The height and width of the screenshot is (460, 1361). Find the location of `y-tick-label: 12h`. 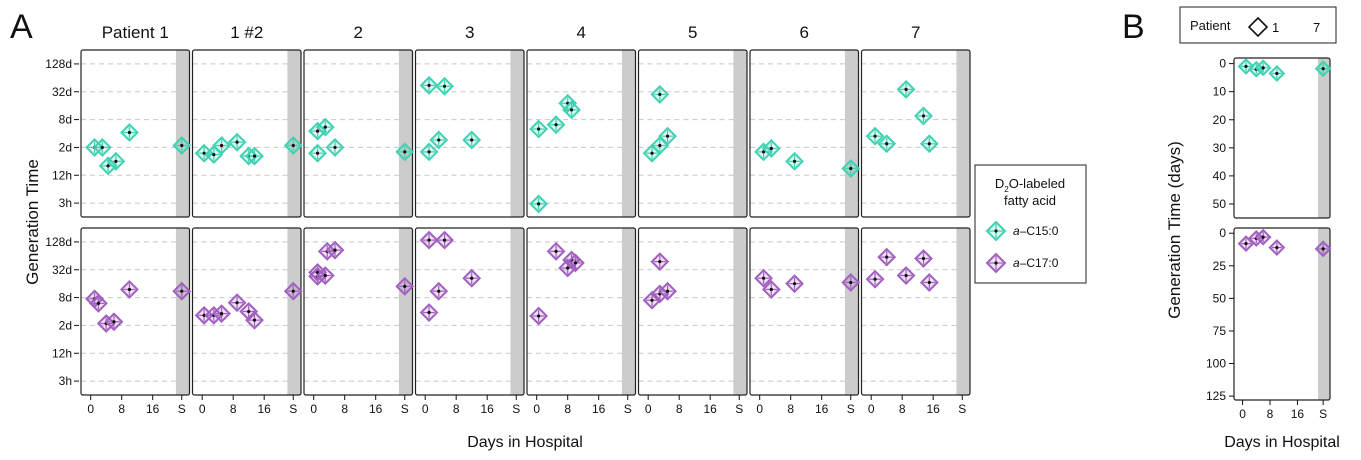

y-tick-label: 12h is located at coordinates (62, 175).